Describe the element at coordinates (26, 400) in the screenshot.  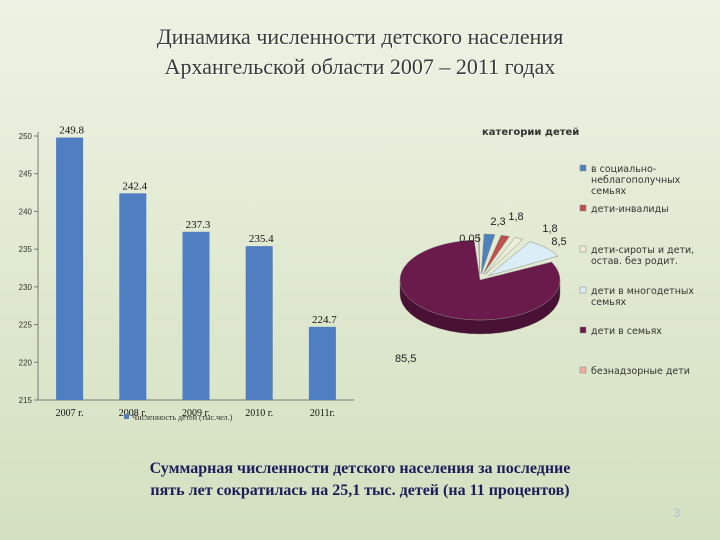
I see `y-tick-label: 215` at that location.